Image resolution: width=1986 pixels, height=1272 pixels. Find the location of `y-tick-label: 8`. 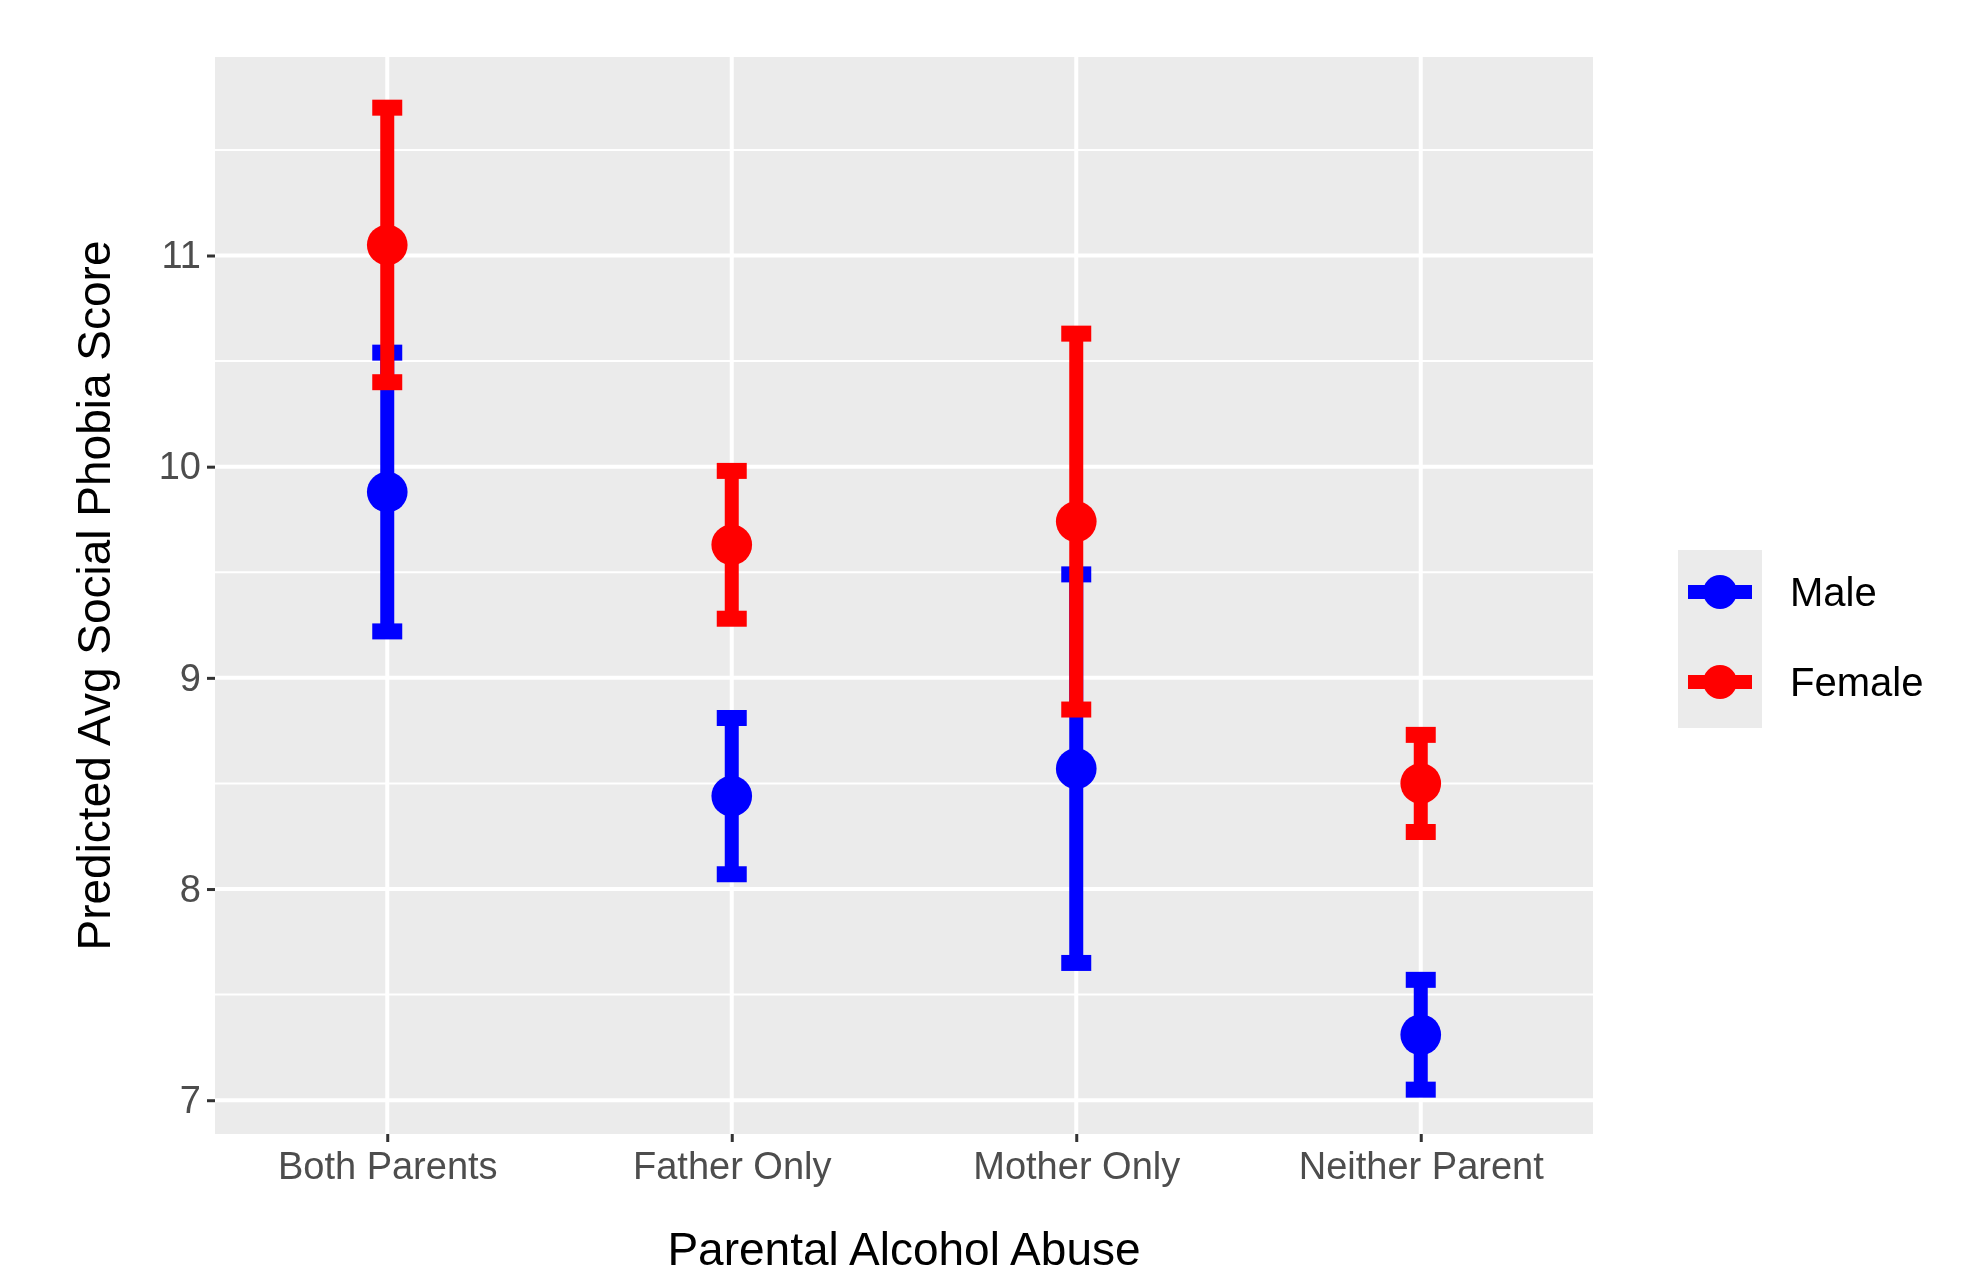

y-tick-label: 8 is located at coordinates (190, 888).